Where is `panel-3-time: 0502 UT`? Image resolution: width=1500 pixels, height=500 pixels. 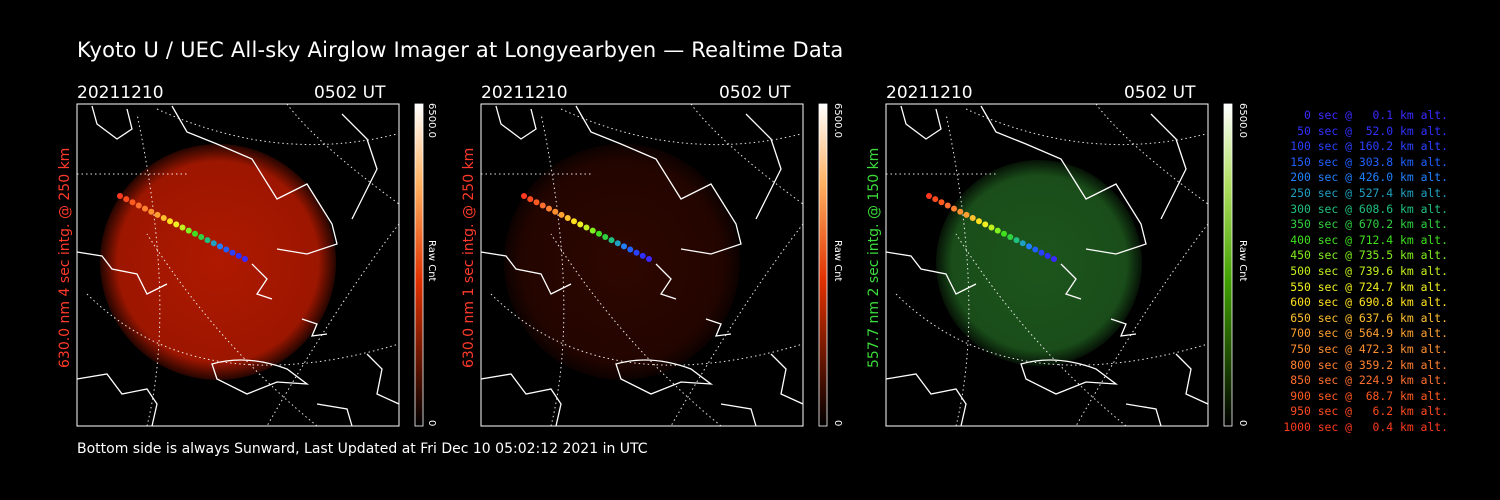 panel-3-time: 0502 UT is located at coordinates (1160, 93).